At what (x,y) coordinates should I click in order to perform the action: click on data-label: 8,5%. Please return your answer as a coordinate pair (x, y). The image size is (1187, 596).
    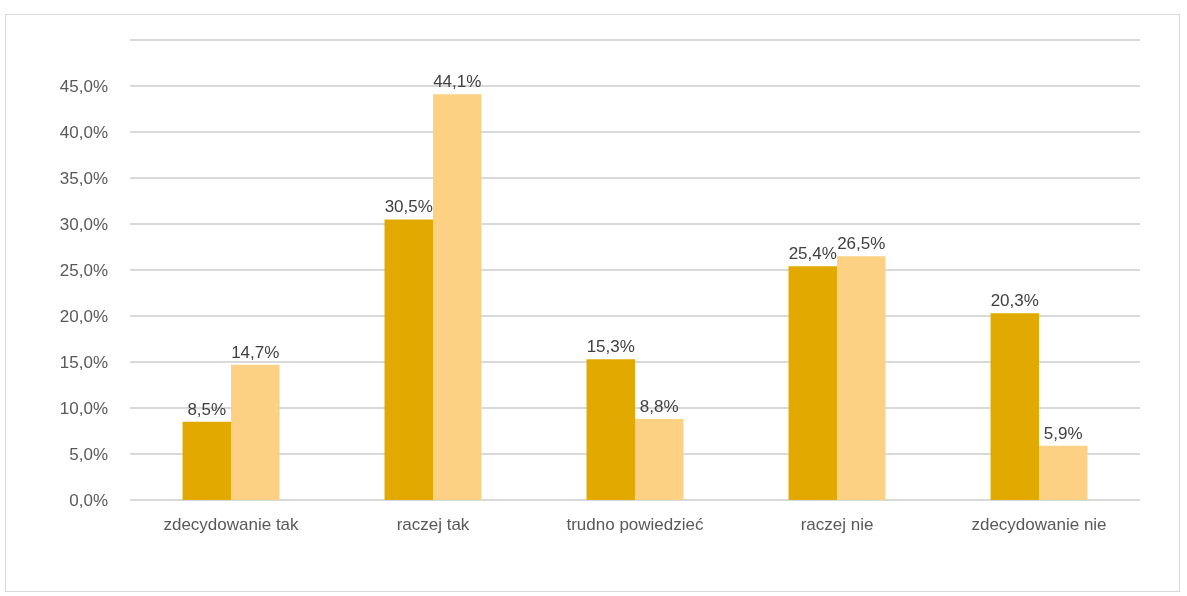
    Looking at the image, I should click on (207, 409).